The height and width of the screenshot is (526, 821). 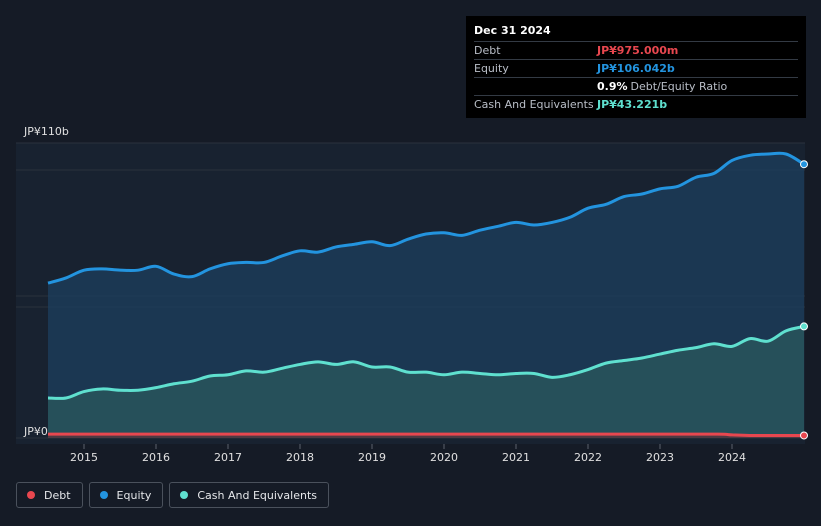 What do you see at coordinates (588, 457) in the screenshot?
I see `x-tick-label: 2022` at bounding box center [588, 457].